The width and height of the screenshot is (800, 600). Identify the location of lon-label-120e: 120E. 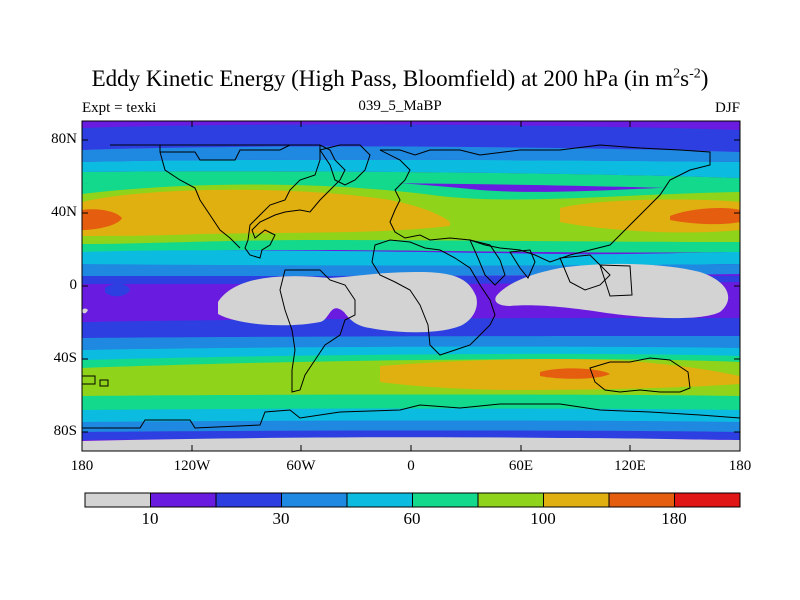
(630, 466).